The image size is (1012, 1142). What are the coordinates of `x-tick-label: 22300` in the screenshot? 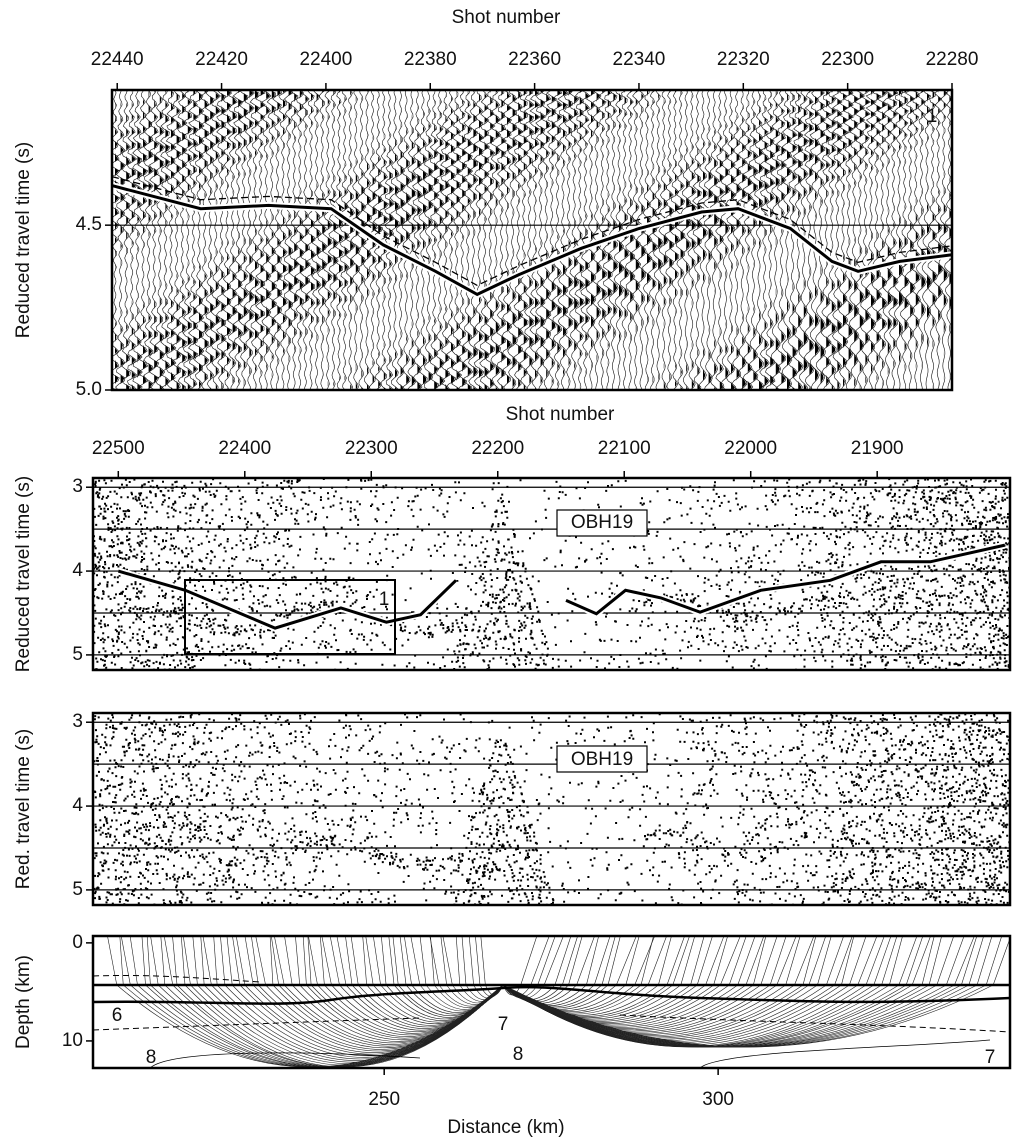 It's located at (371, 448).